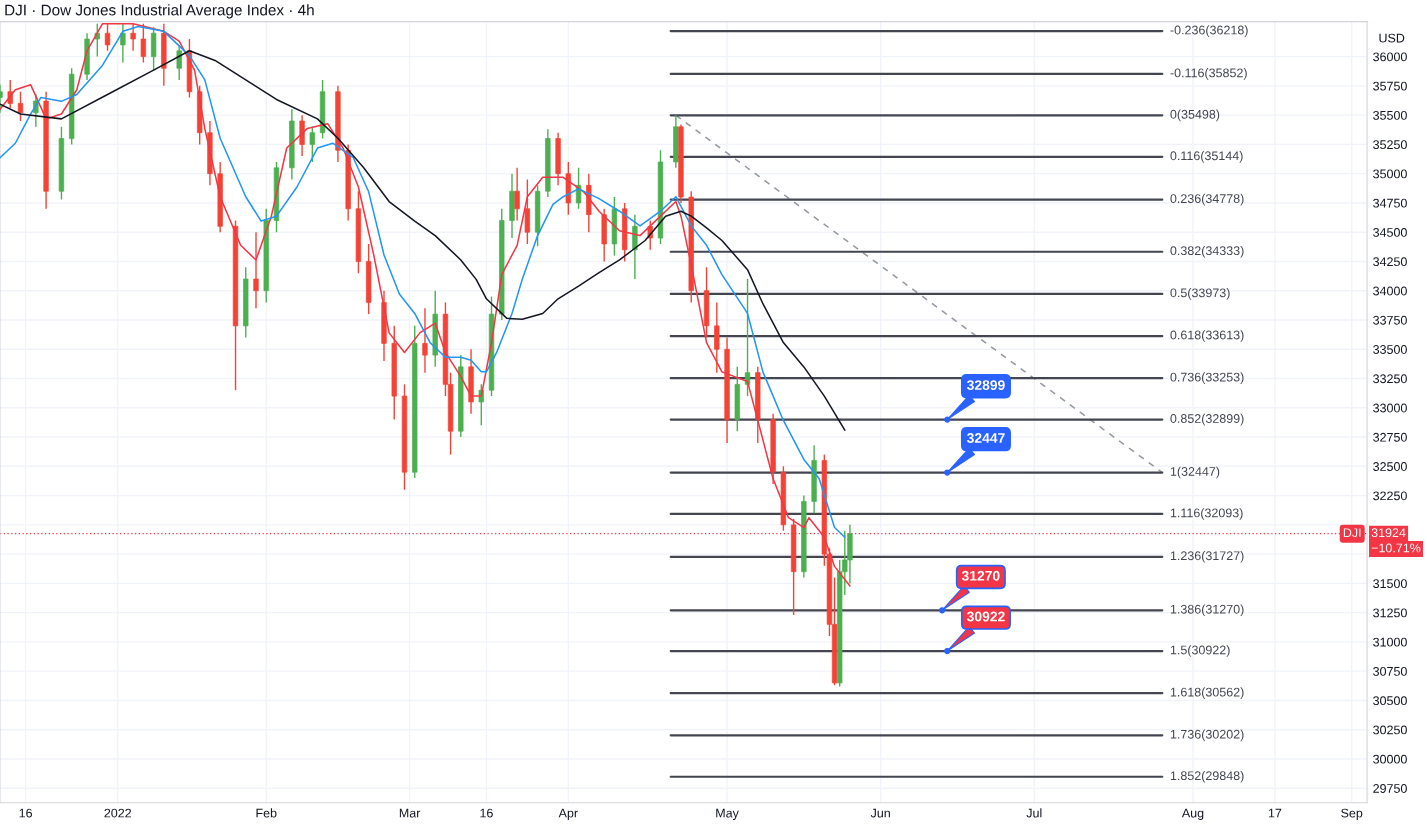  What do you see at coordinates (1207, 419) in the screenshot?
I see `series-label: 0.852(32899)` at bounding box center [1207, 419].